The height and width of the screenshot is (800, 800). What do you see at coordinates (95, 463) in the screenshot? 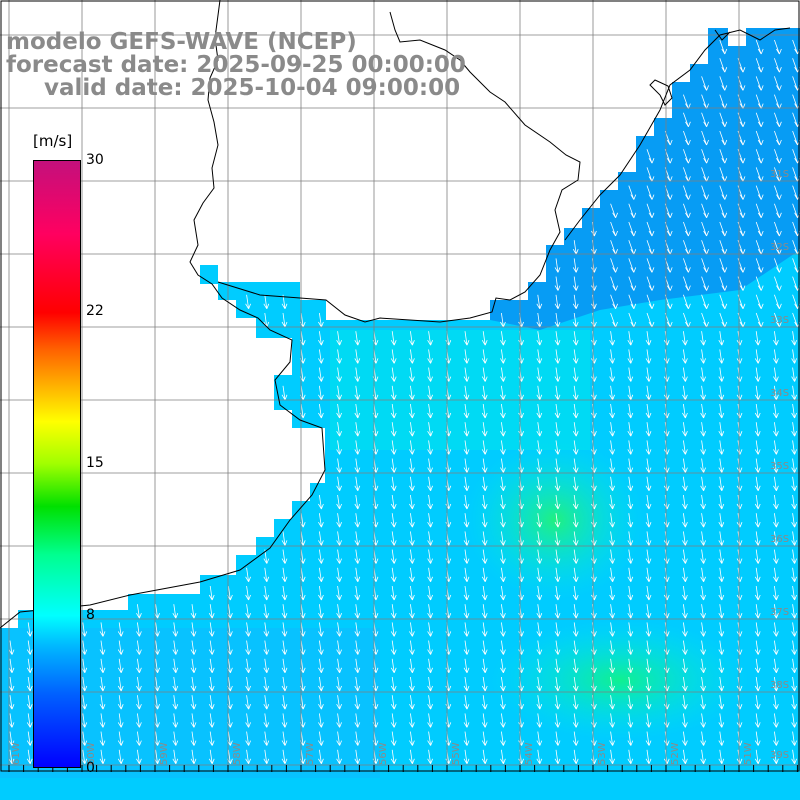
I see `colorbar-tick-label: 15` at bounding box center [95, 463].